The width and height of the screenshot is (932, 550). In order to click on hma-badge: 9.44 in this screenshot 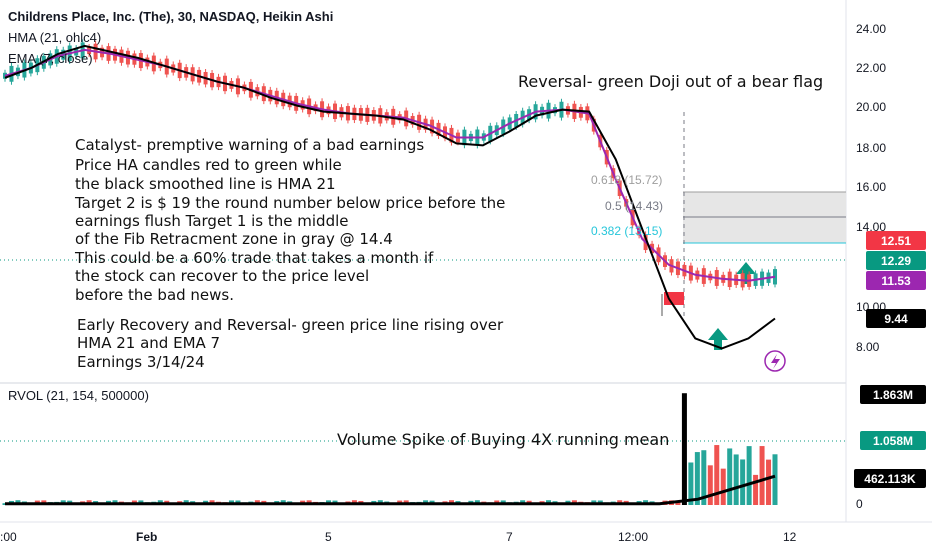, I will do `click(896, 318)`.